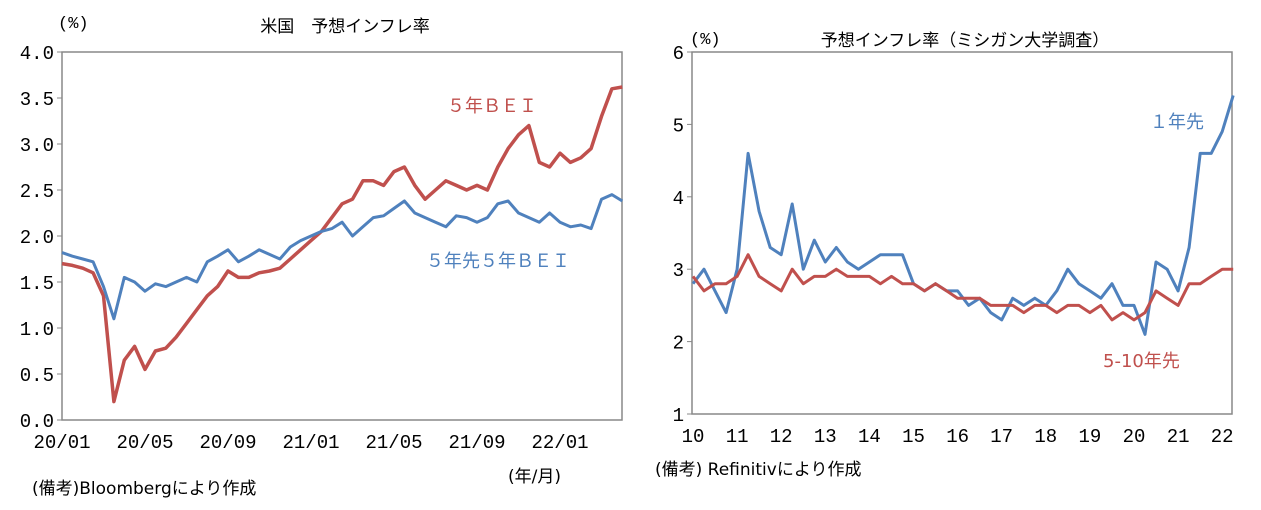  I want to click on x-tick-label: 15, so click(913, 437).